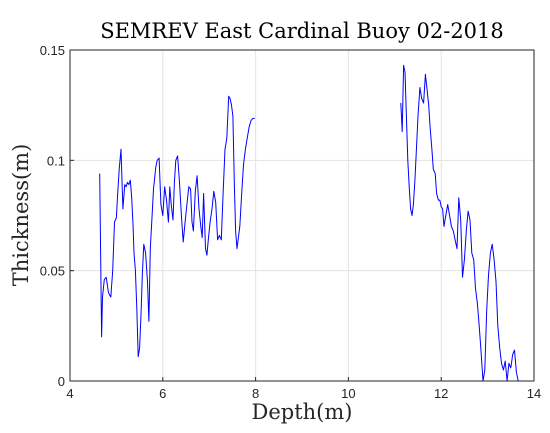 The width and height of the screenshot is (550, 433). I want to click on x-axis-label: Depth(m), so click(302, 412).